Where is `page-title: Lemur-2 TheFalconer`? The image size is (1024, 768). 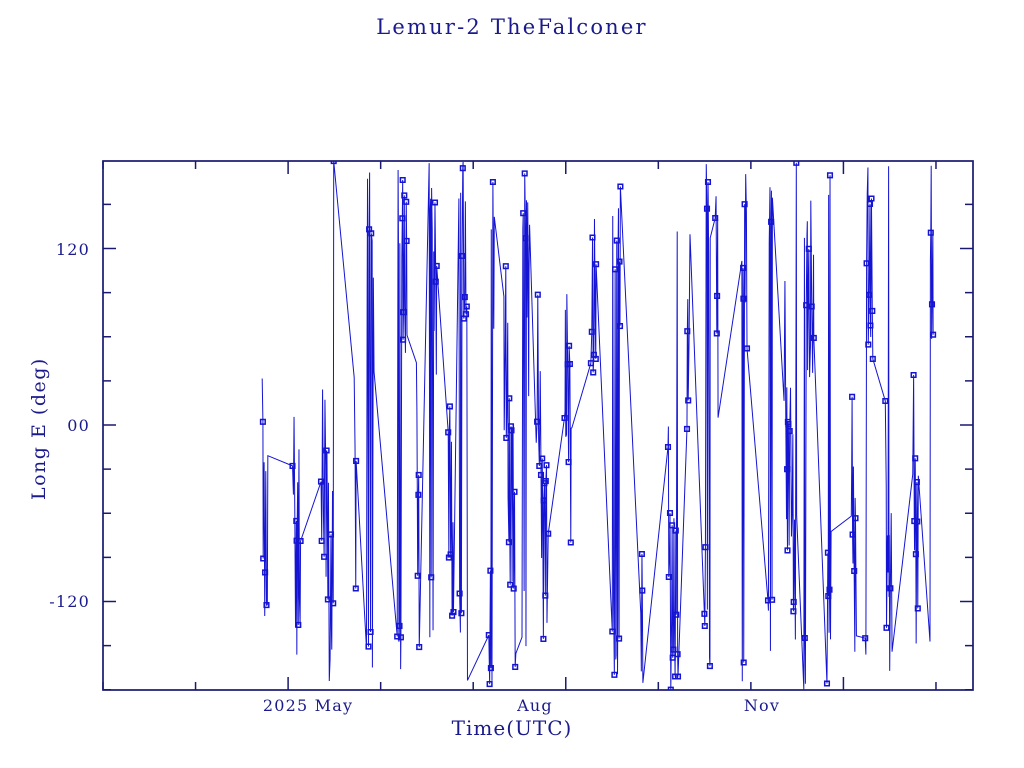 page-title: Lemur-2 TheFalconer is located at coordinates (512, 27).